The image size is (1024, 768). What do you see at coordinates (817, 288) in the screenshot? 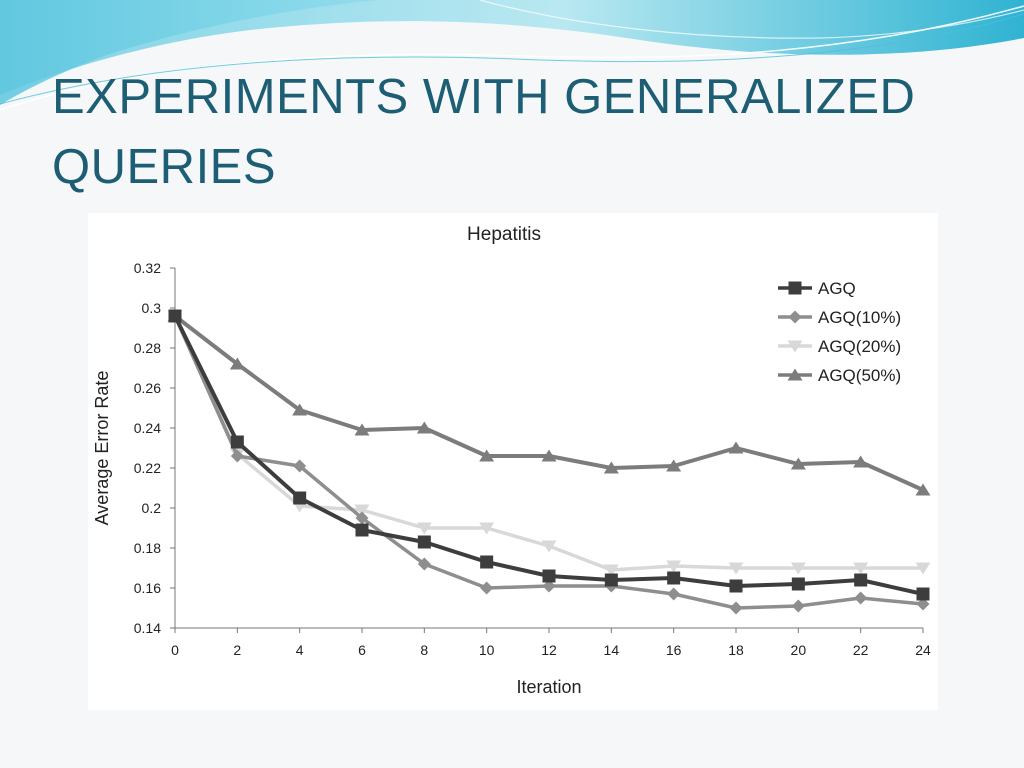
I see `legend-item-agq: AGQ` at bounding box center [817, 288].